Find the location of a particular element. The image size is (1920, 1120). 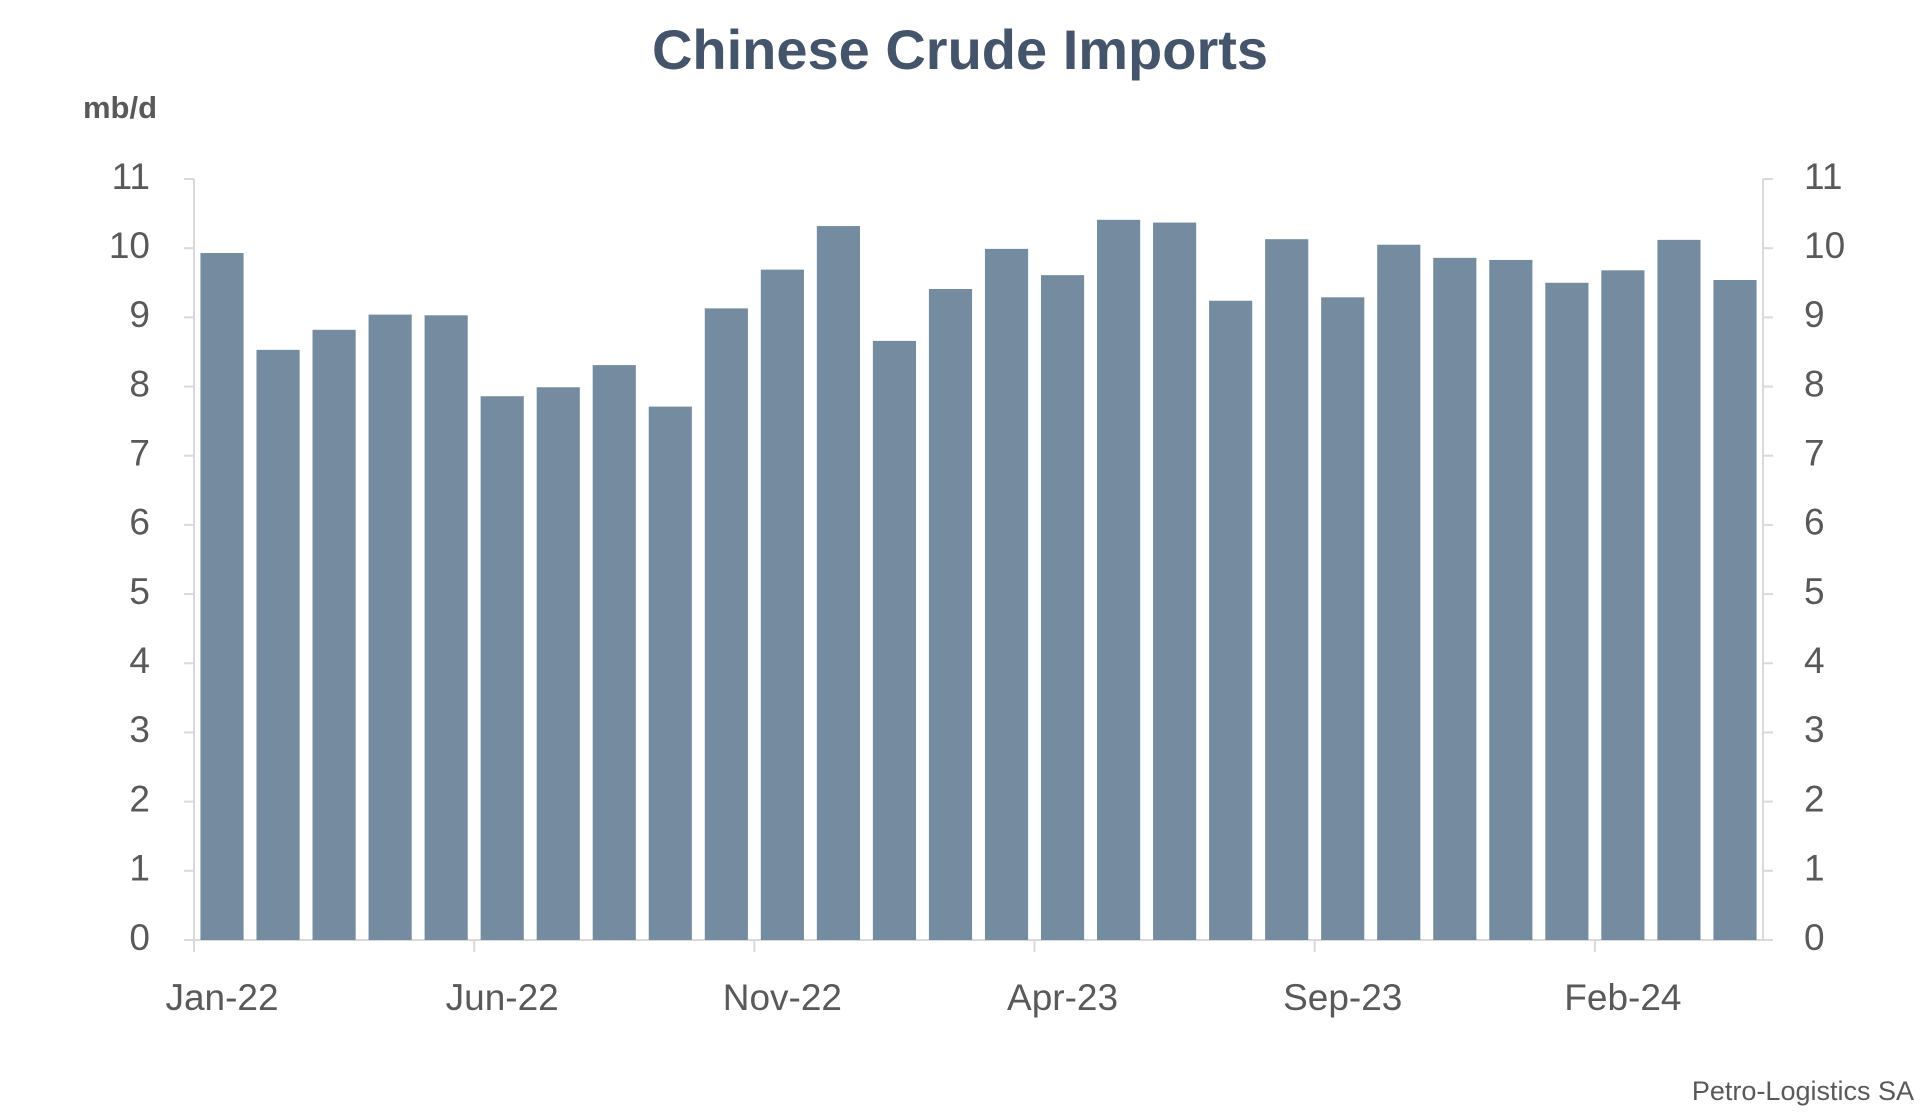

x-tick-label: Nov-22 is located at coordinates (782, 997).